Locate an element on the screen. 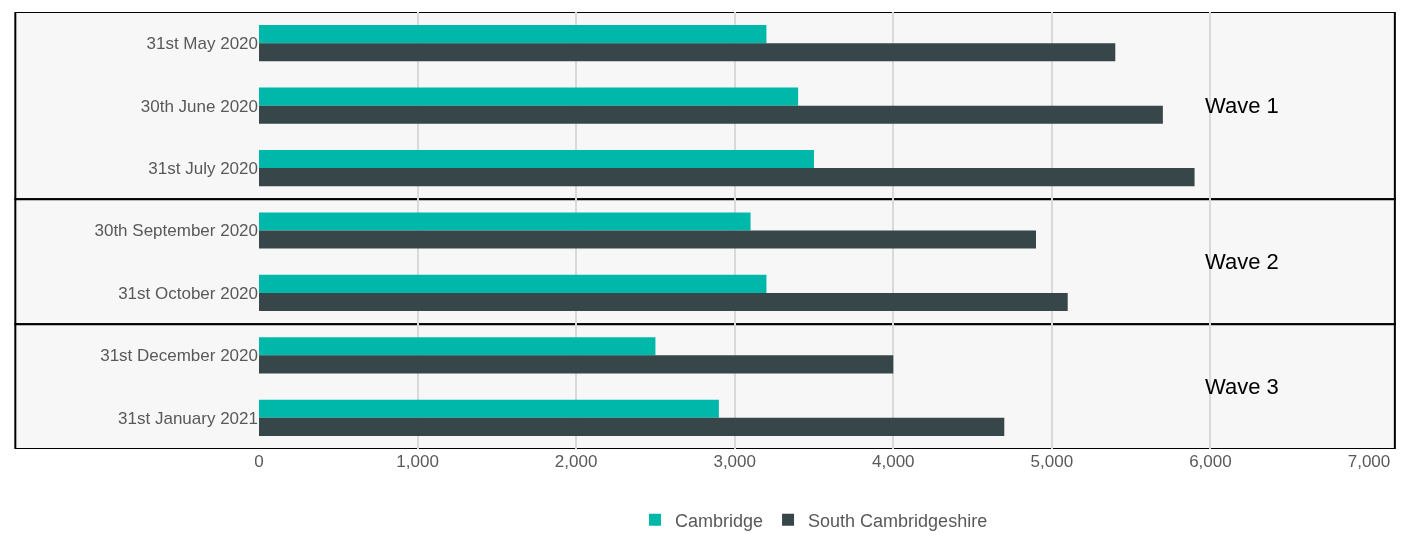  x-tick-label: 1,000 is located at coordinates (417, 461).